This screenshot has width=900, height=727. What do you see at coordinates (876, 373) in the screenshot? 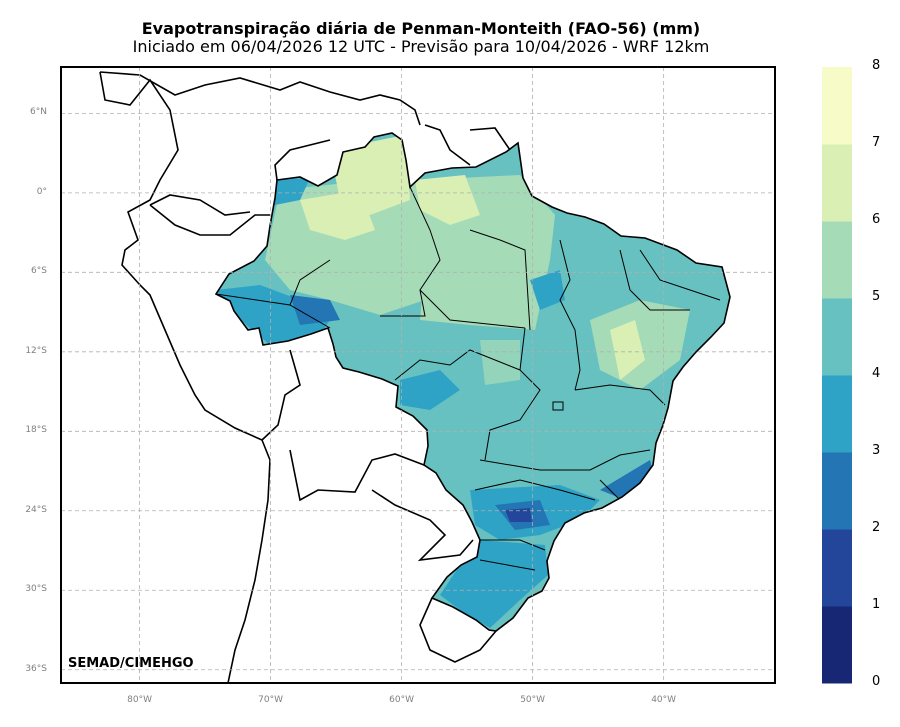
I see `colorbar-tick-label: 4` at bounding box center [876, 373].